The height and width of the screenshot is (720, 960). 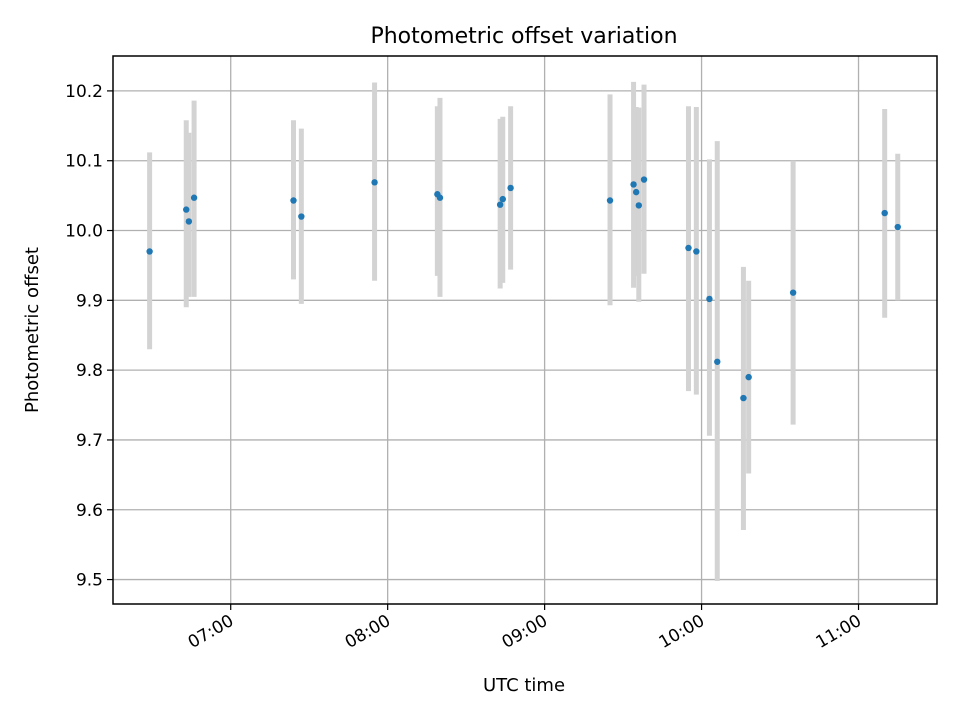 What do you see at coordinates (523, 36) in the screenshot?
I see `chart-title: Photometric offset variation` at bounding box center [523, 36].